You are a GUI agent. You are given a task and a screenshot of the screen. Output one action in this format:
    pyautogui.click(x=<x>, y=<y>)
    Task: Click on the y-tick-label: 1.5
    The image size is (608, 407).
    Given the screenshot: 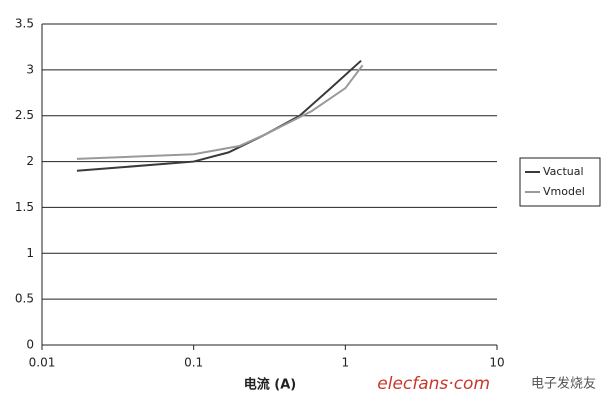 What is the action you would take?
    pyautogui.click(x=24, y=207)
    